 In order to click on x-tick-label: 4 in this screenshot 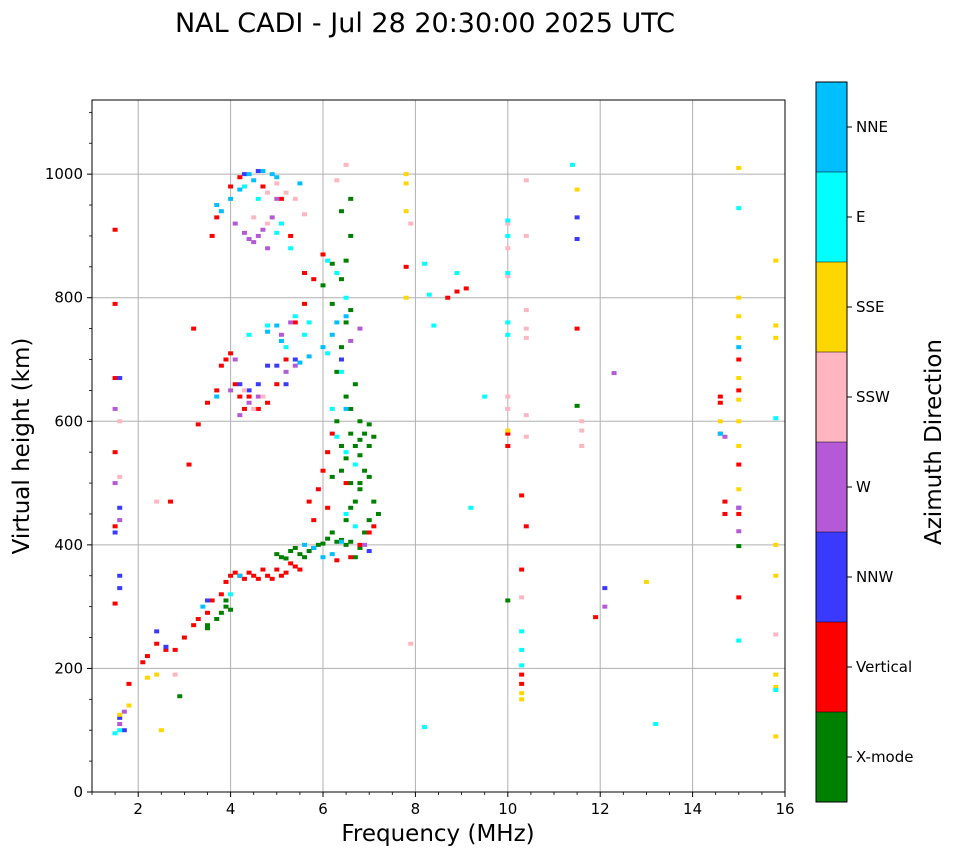, I will do `click(231, 809)`.